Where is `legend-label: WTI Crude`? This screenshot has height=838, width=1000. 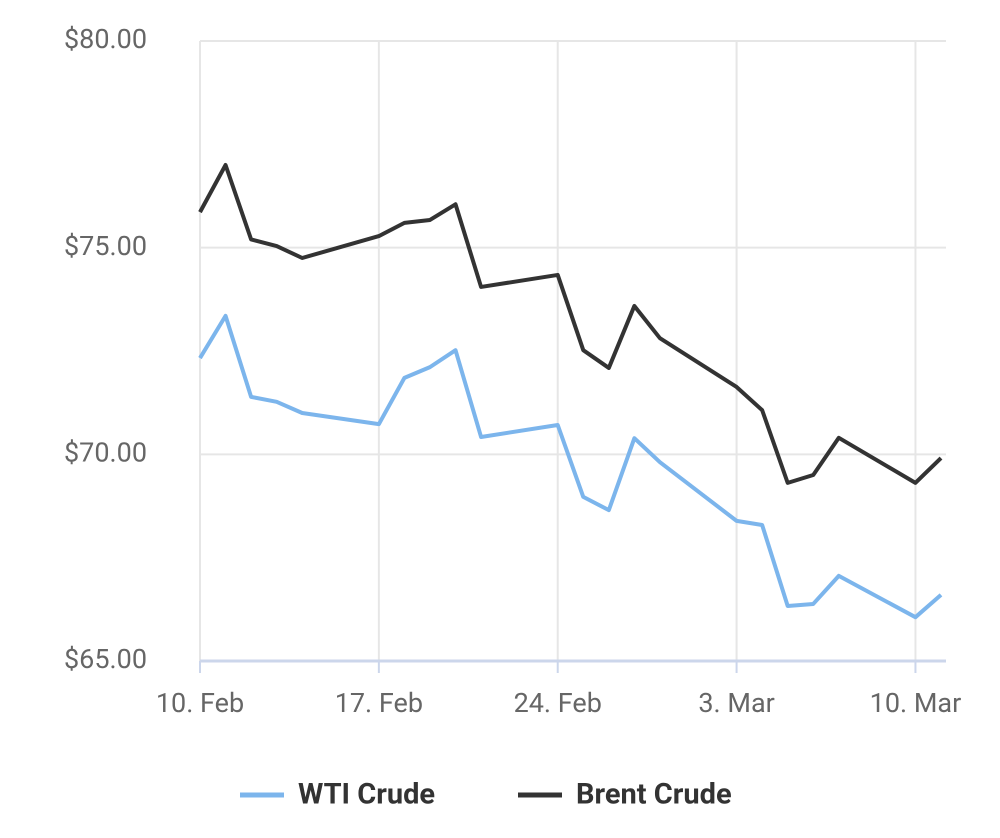
legend-label: WTI Crude is located at coordinates (366, 795).